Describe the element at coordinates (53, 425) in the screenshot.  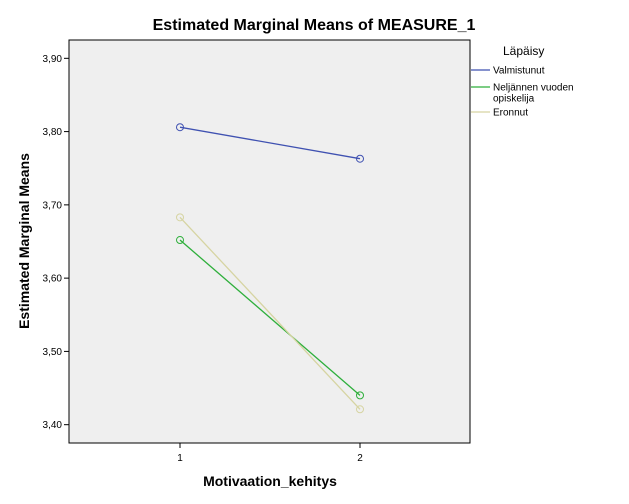
I see `y-tick-label: 3,40` at that location.